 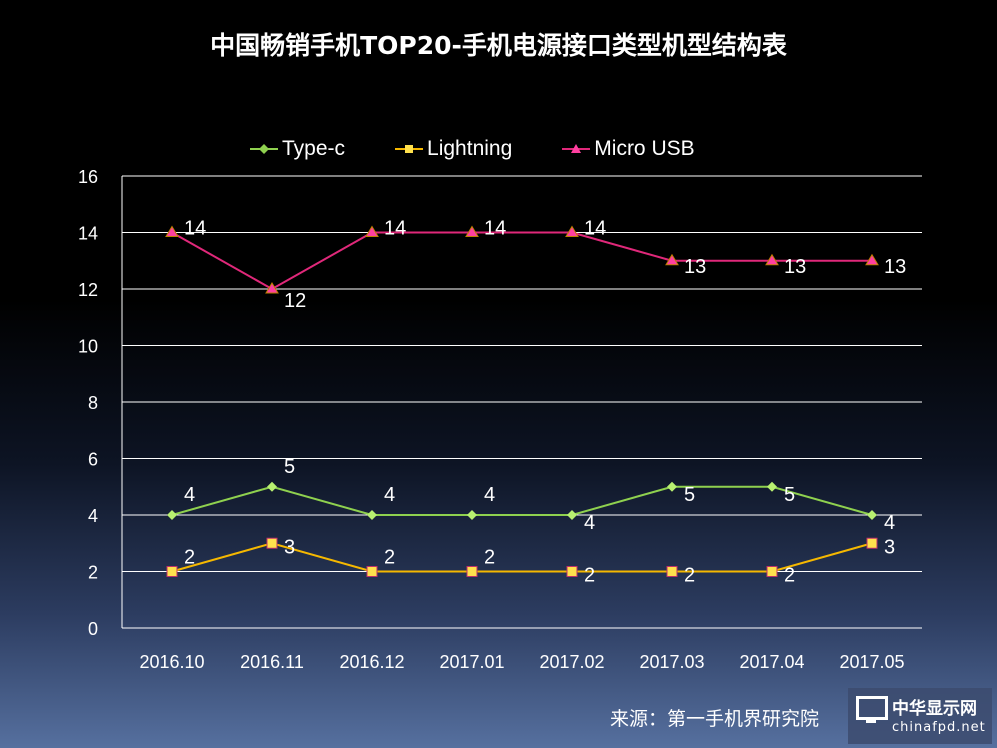 I want to click on watermark-url: chinafpd.net, so click(x=939, y=727).